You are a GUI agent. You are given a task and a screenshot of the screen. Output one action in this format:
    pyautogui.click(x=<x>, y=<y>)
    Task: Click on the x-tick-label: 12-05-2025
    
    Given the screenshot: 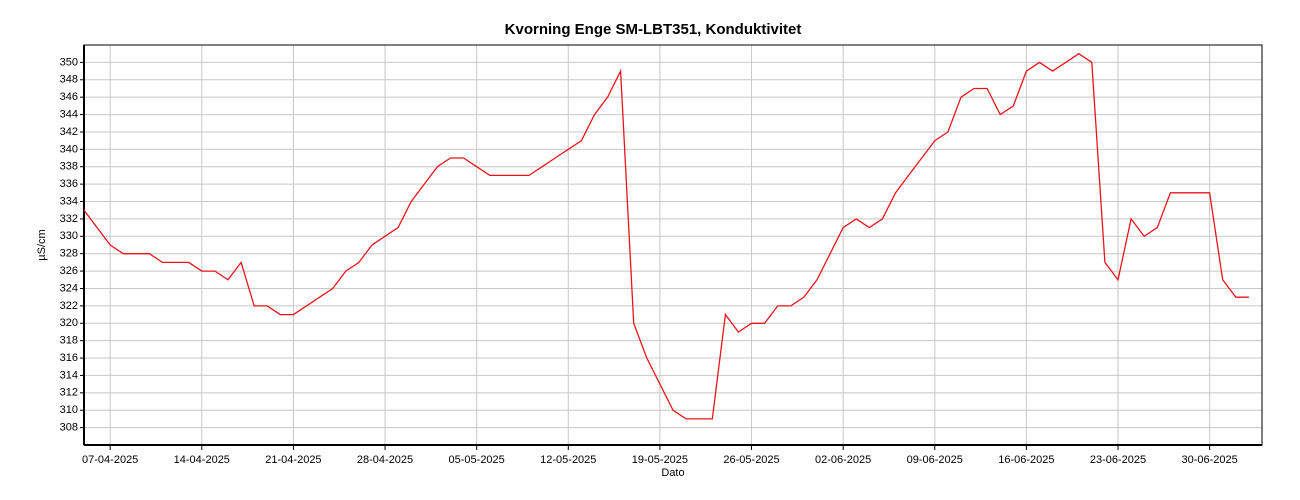 What is the action you would take?
    pyautogui.click(x=568, y=460)
    